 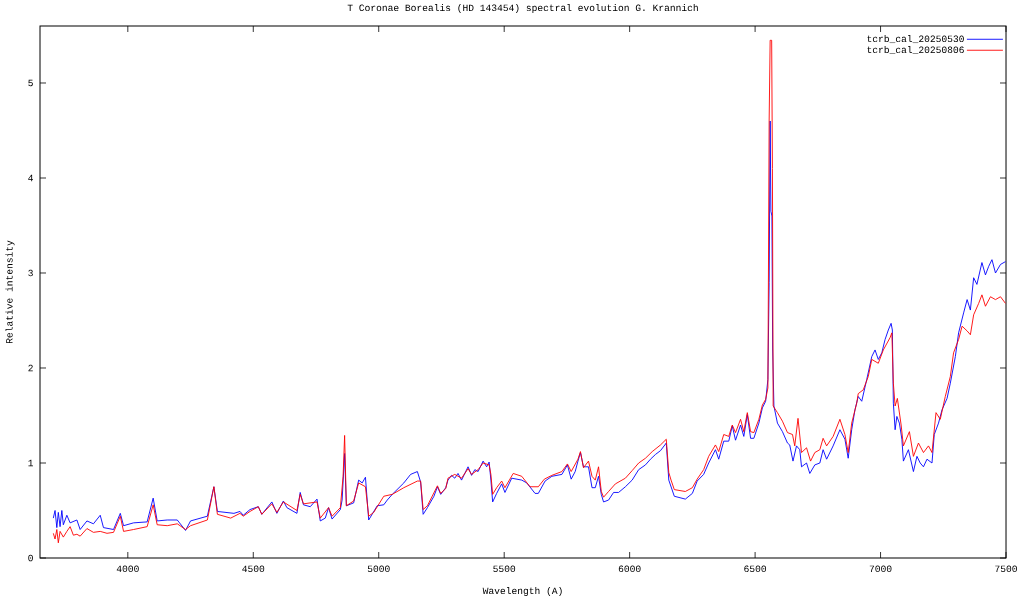 I want to click on x-tick-label: 5000, so click(x=378, y=569).